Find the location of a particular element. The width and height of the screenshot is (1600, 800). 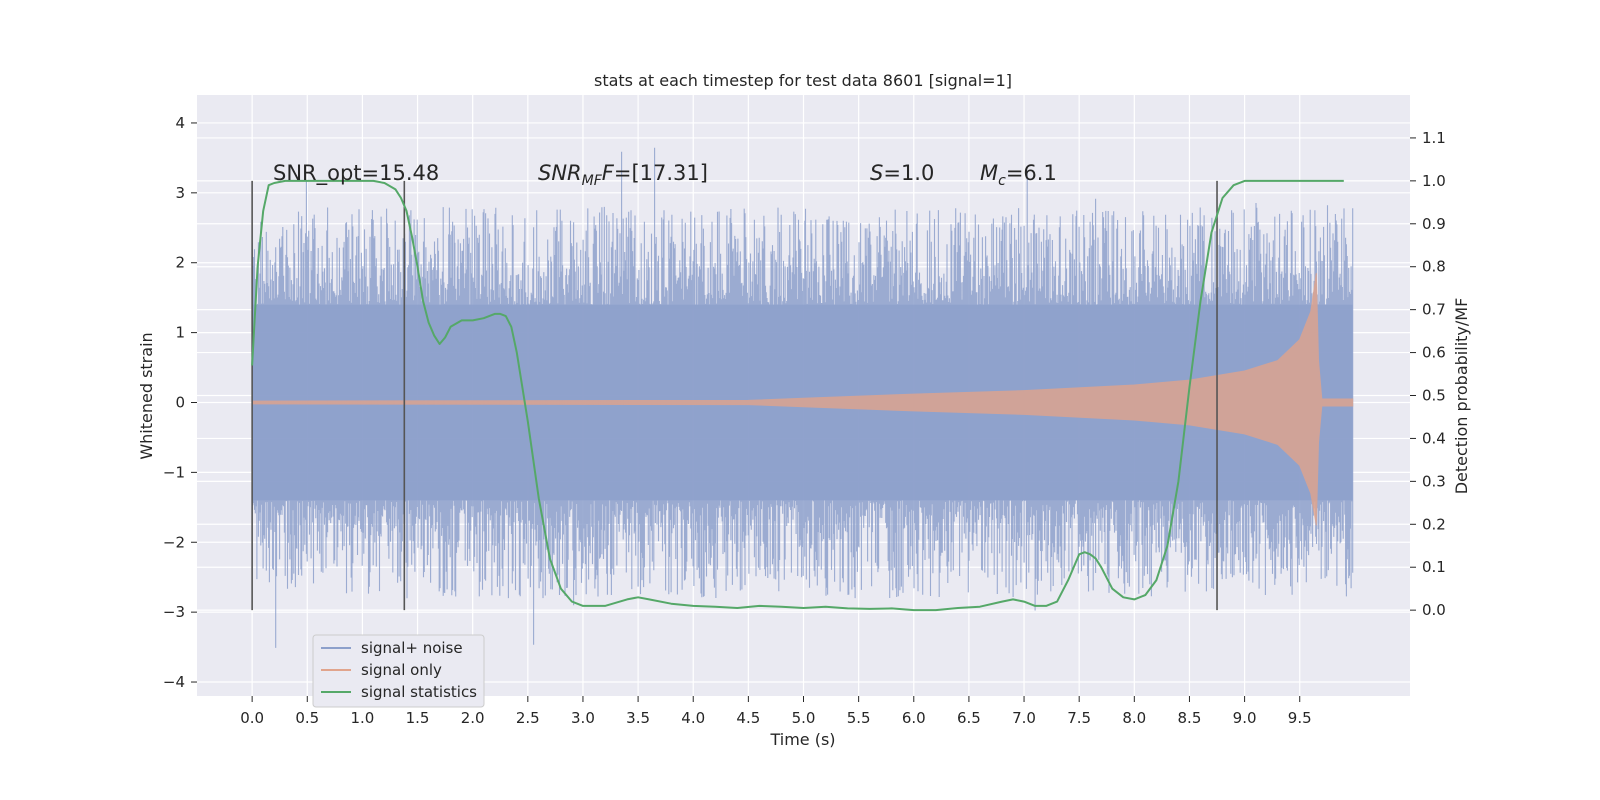

y-tick-label: 4 is located at coordinates (180, 123).